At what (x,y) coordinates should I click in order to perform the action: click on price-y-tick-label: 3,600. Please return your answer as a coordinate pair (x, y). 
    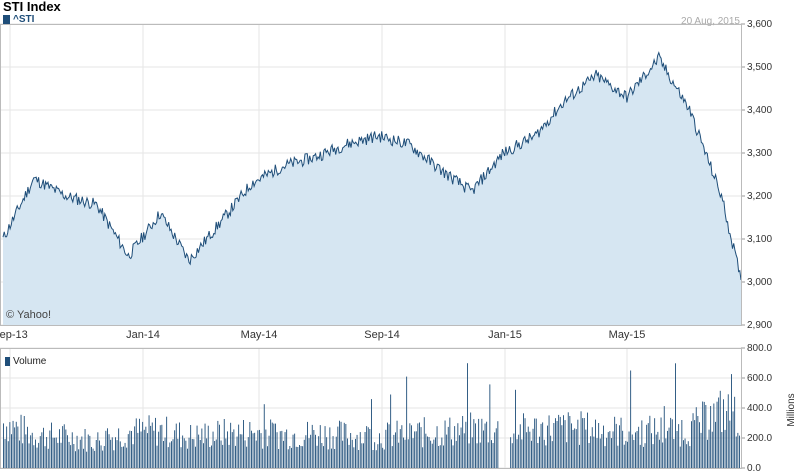
    Looking at the image, I should click on (759, 24).